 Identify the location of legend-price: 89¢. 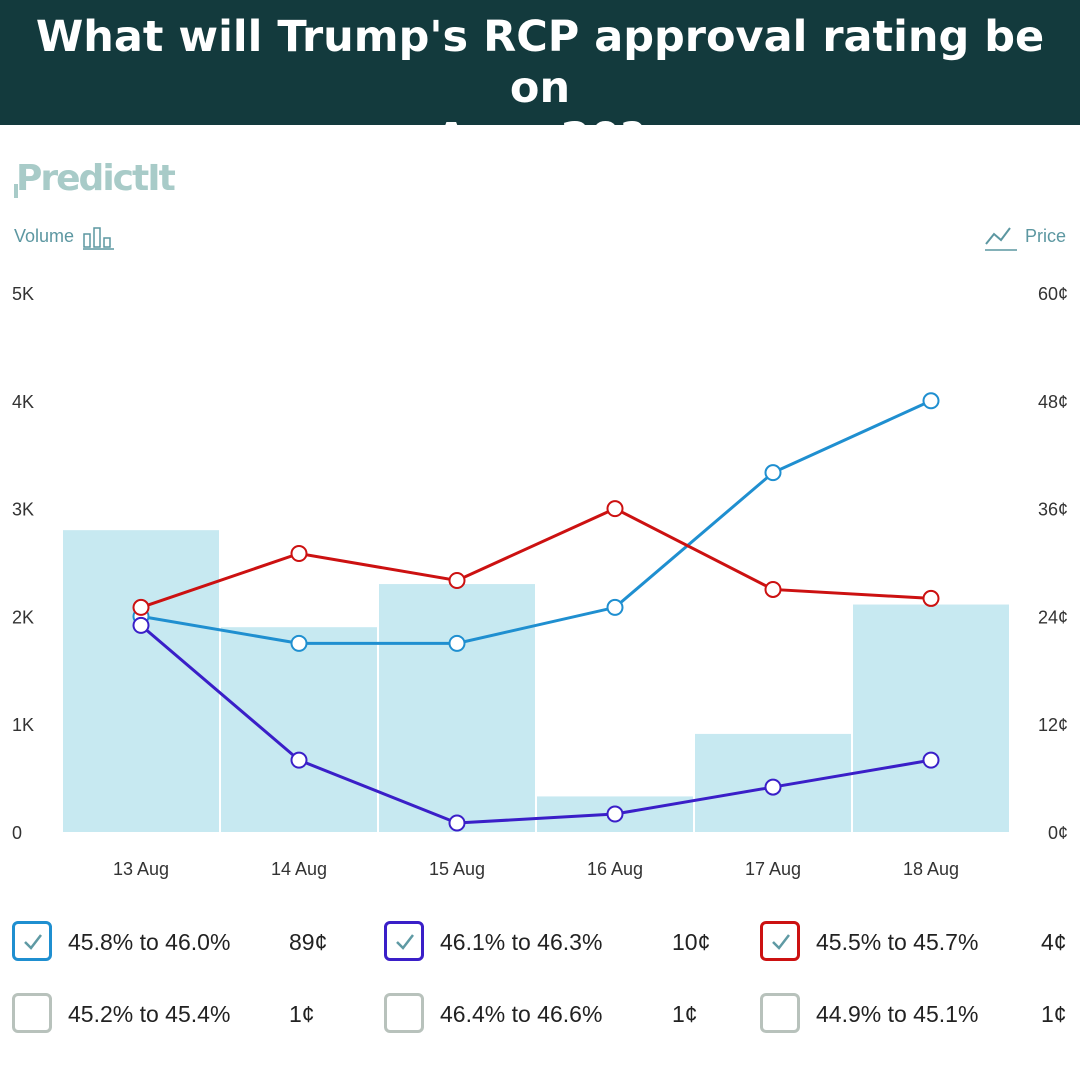
(308, 942).